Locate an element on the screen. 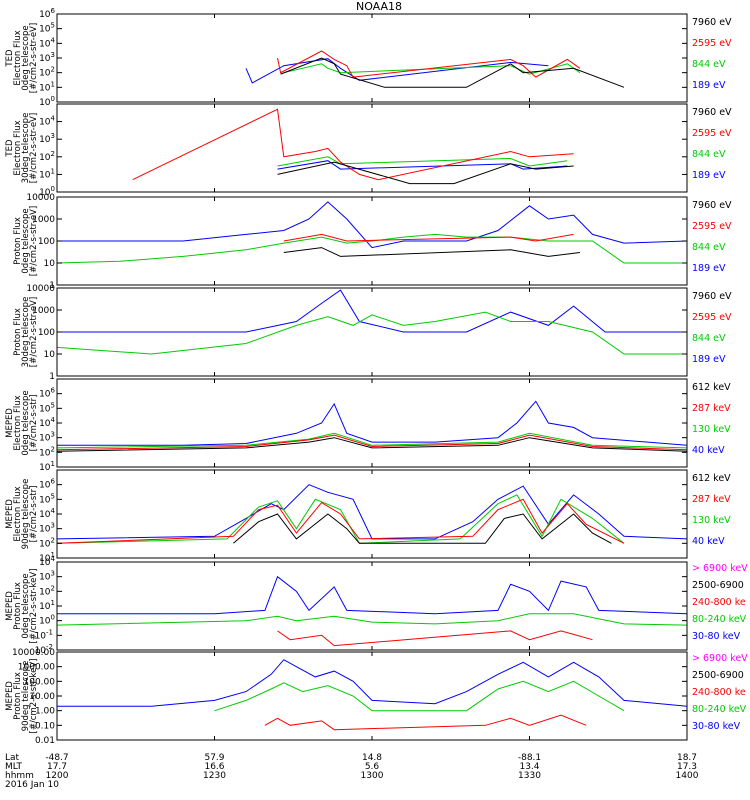  figure-title: NOAA18 is located at coordinates (379, 6).